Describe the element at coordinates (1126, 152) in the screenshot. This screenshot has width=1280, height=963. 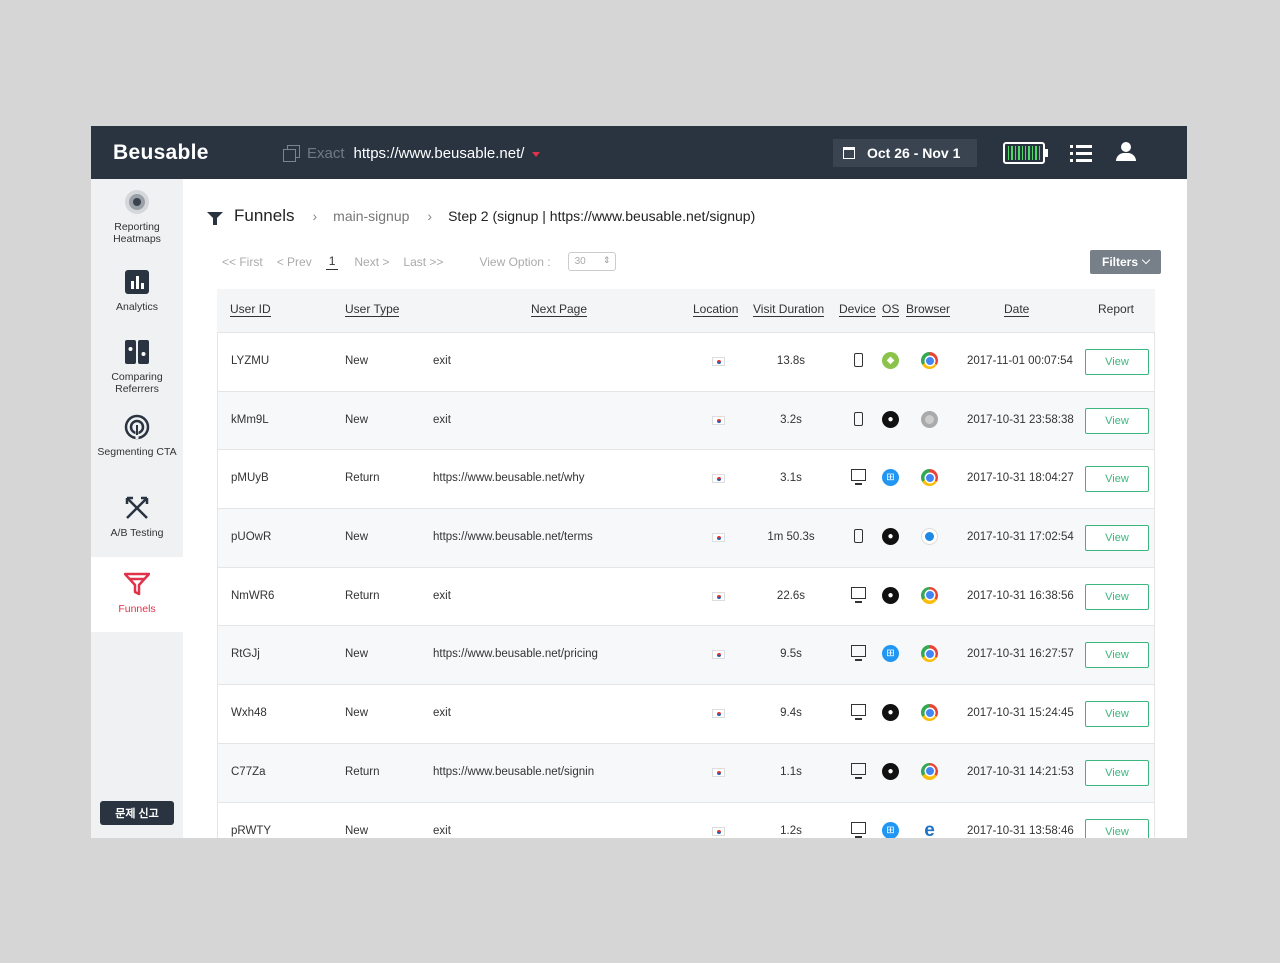
I see `user-icon` at that location.